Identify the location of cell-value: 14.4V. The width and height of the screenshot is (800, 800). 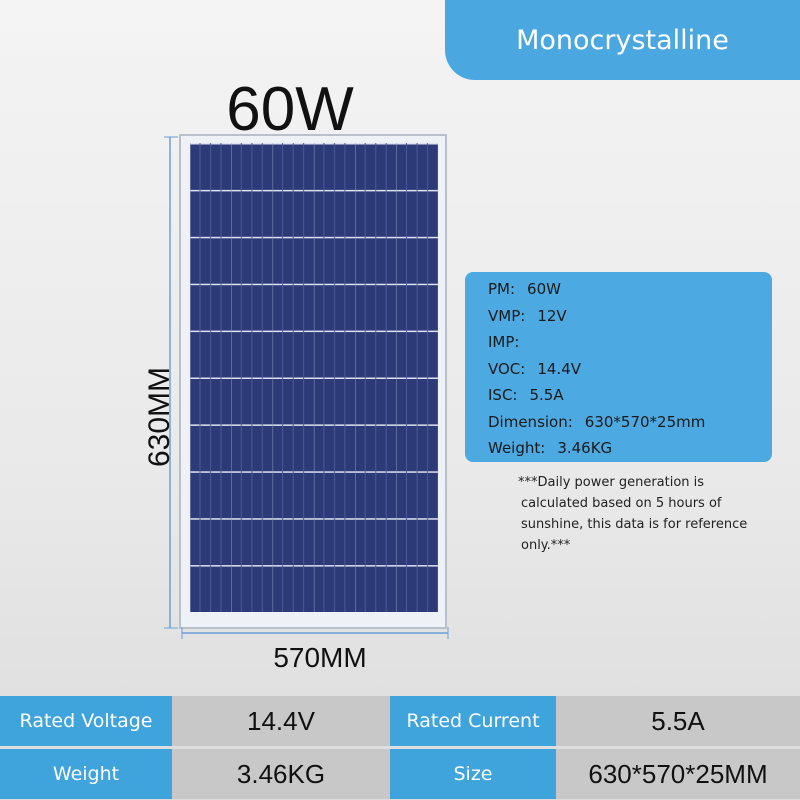
(281, 721).